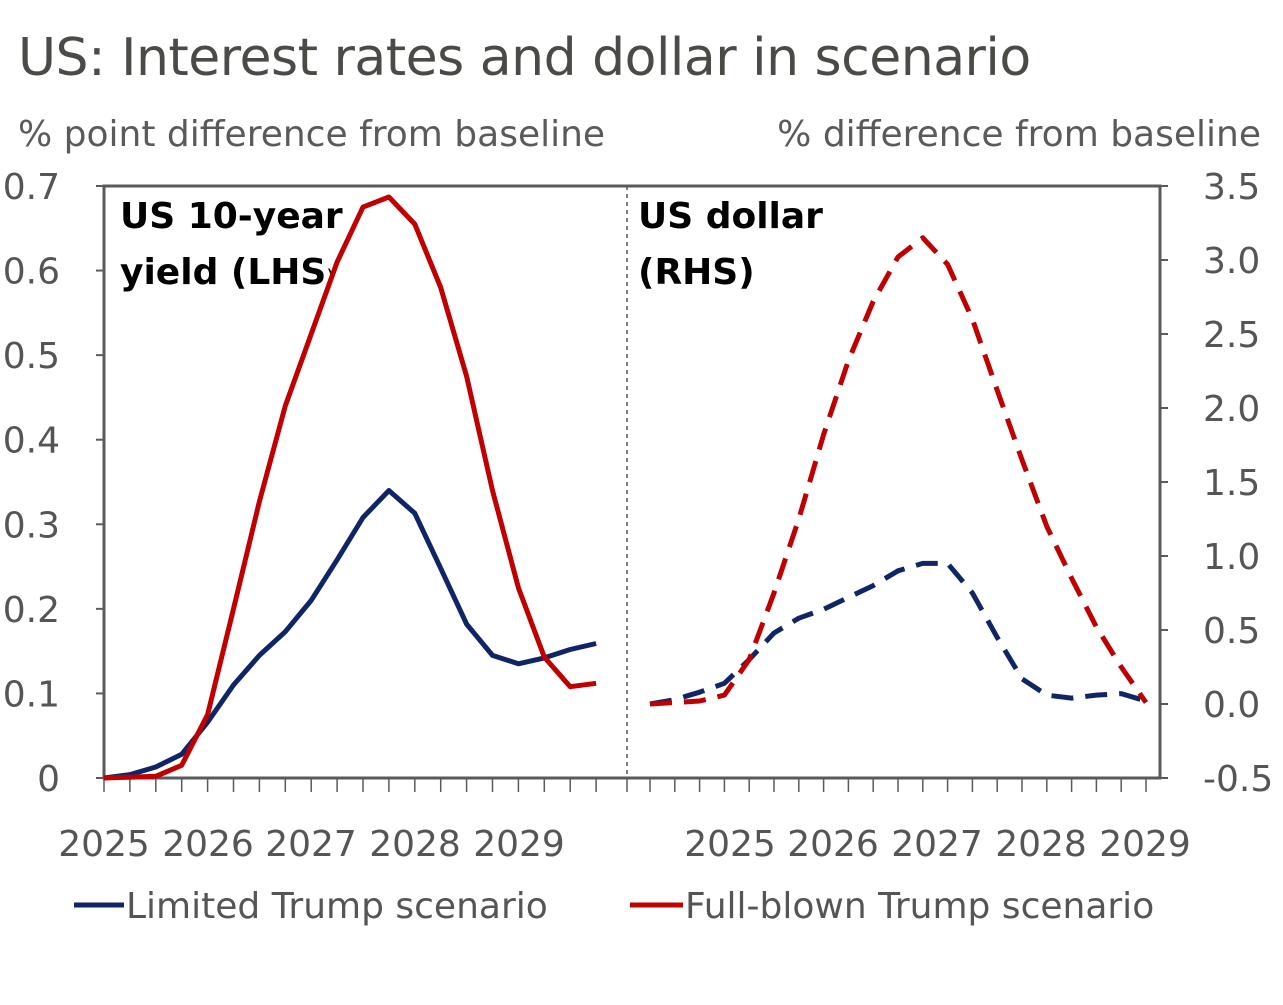 This screenshot has width=1283, height=1005. What do you see at coordinates (208, 844) in the screenshot?
I see `left-xtick-label: 2026` at bounding box center [208, 844].